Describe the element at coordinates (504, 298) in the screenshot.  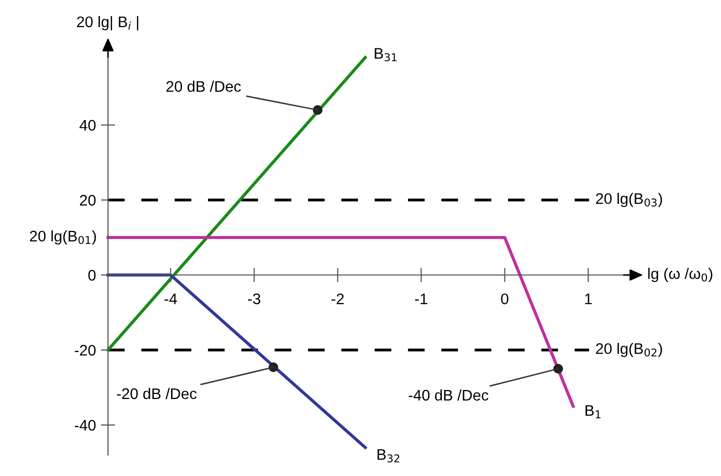
I see `x-tick-label: 0` at that location.